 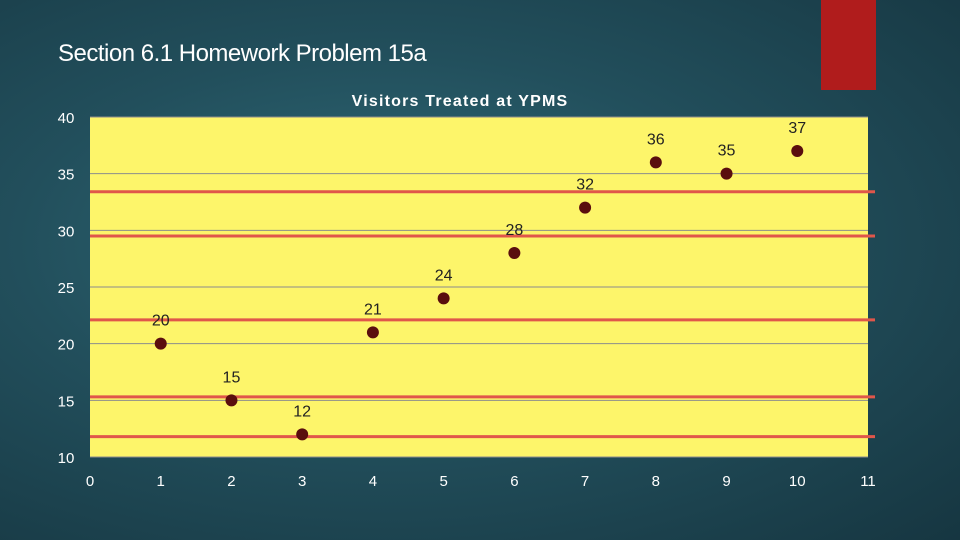 I want to click on data-label: 20, so click(x=161, y=321).